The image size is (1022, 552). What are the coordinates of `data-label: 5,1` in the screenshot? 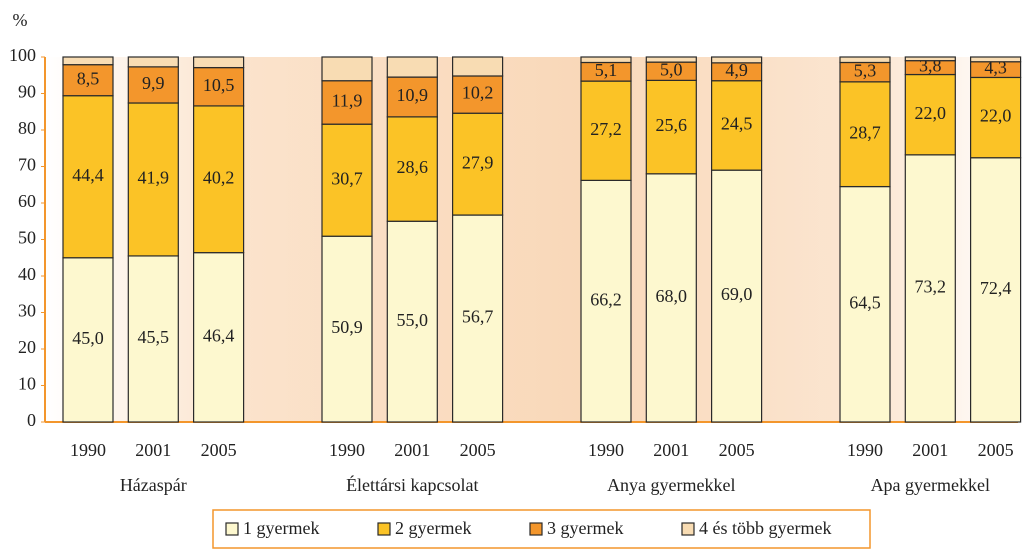 It's located at (606, 70).